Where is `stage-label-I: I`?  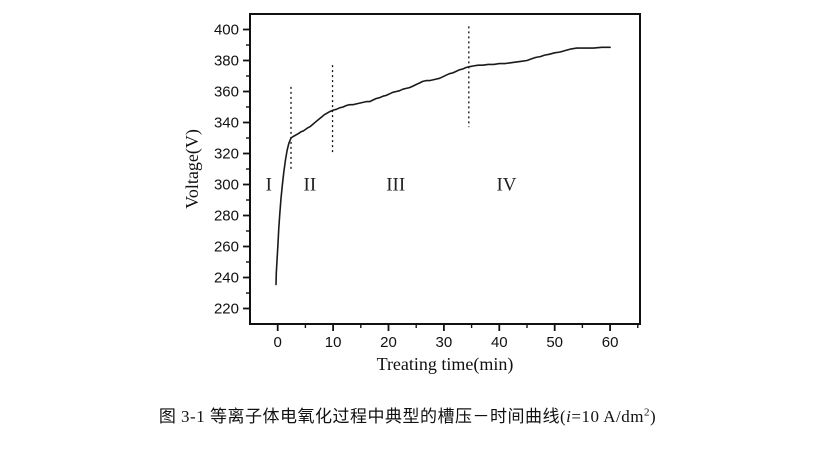 stage-label-I: I is located at coordinates (269, 185).